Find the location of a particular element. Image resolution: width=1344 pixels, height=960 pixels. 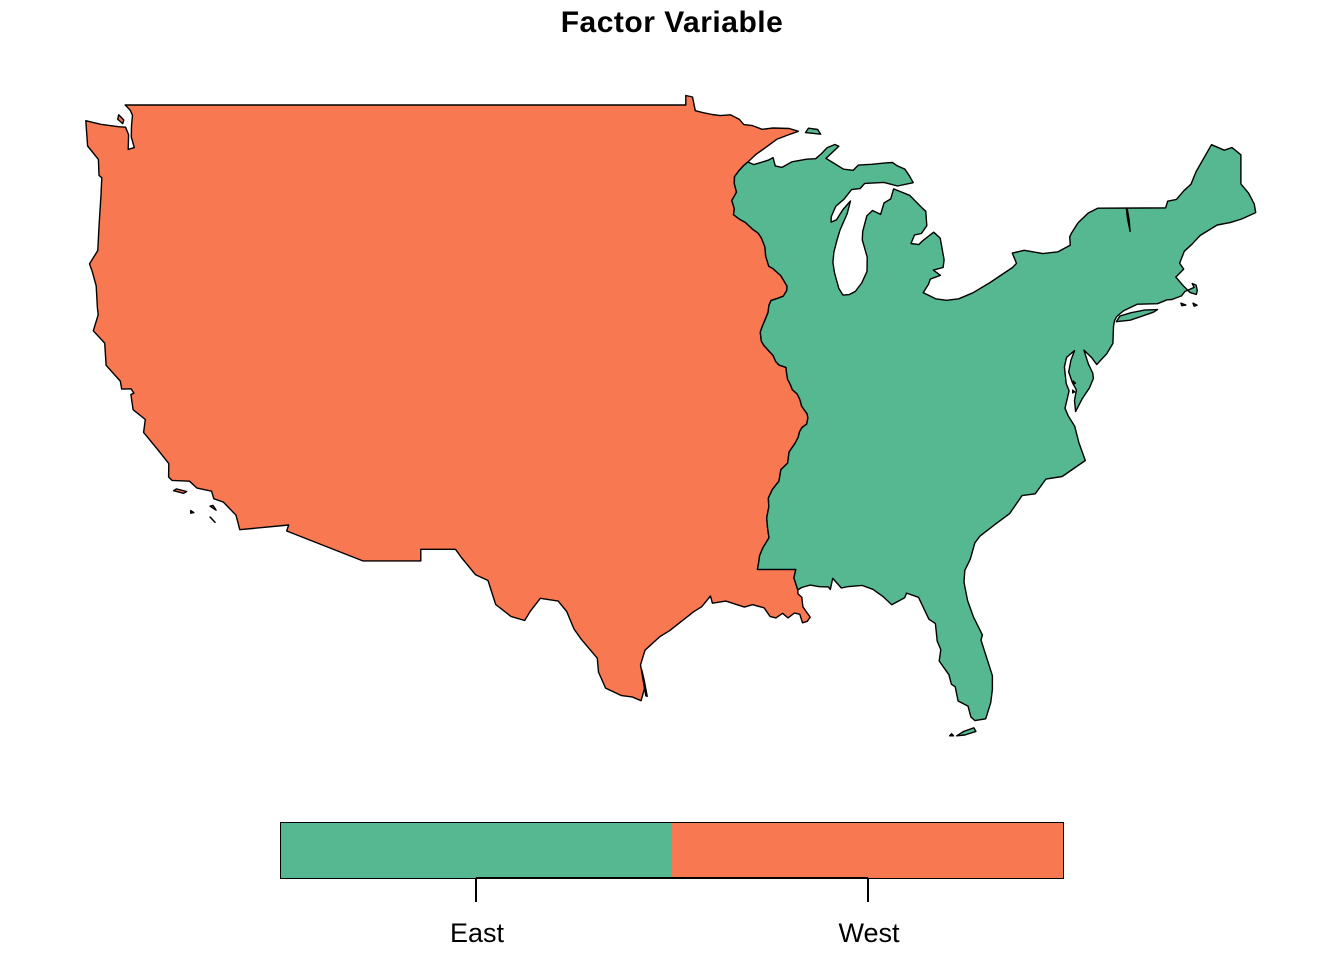

nantucket-island is located at coordinates (1195, 304).